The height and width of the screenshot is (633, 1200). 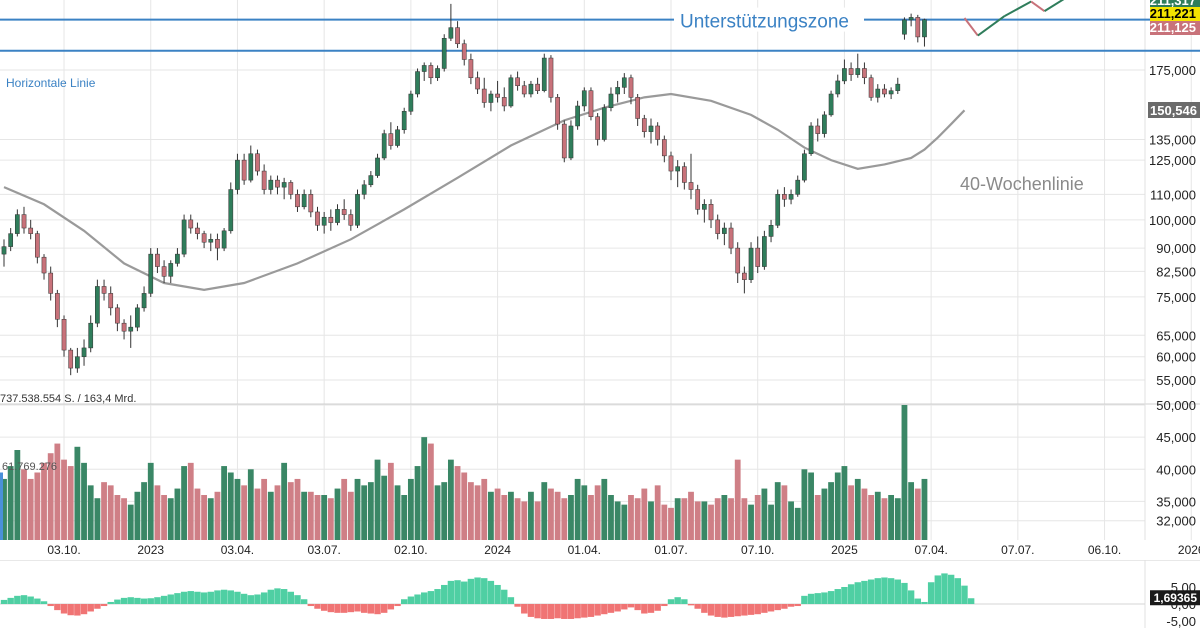 What do you see at coordinates (1173, 194) in the screenshot?
I see `price-tick-label: 110,000` at bounding box center [1173, 194].